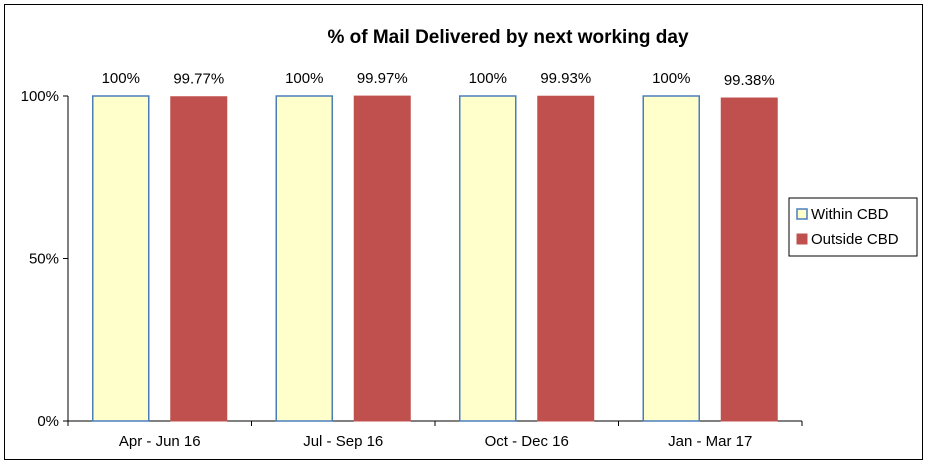 The width and height of the screenshot is (929, 466). What do you see at coordinates (527, 441) in the screenshot?
I see `x-tick-label: Oct - Dec 16` at bounding box center [527, 441].